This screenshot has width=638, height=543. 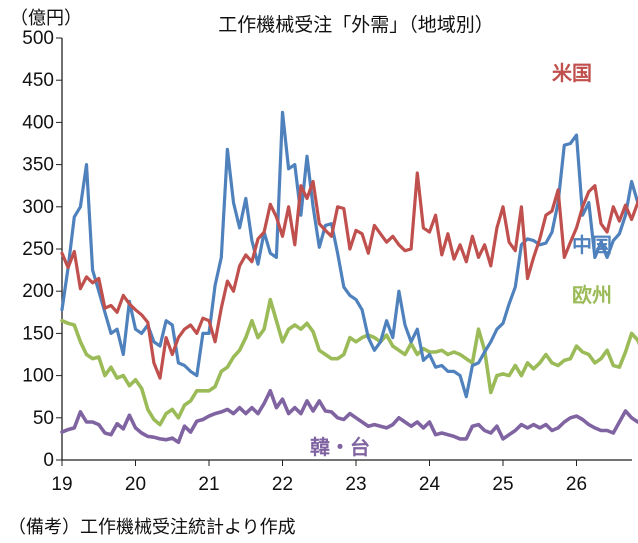 I want to click on series-label-1: 米国, so click(x=572, y=73).